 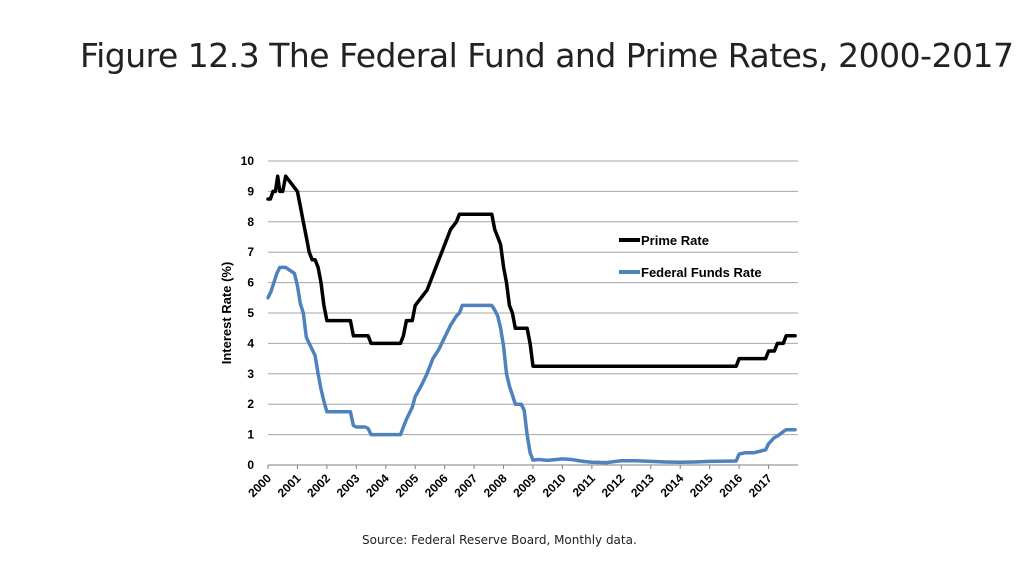 What do you see at coordinates (690, 256) in the screenshot?
I see `legend: Prime Rate Federal Funds Rate` at bounding box center [690, 256].